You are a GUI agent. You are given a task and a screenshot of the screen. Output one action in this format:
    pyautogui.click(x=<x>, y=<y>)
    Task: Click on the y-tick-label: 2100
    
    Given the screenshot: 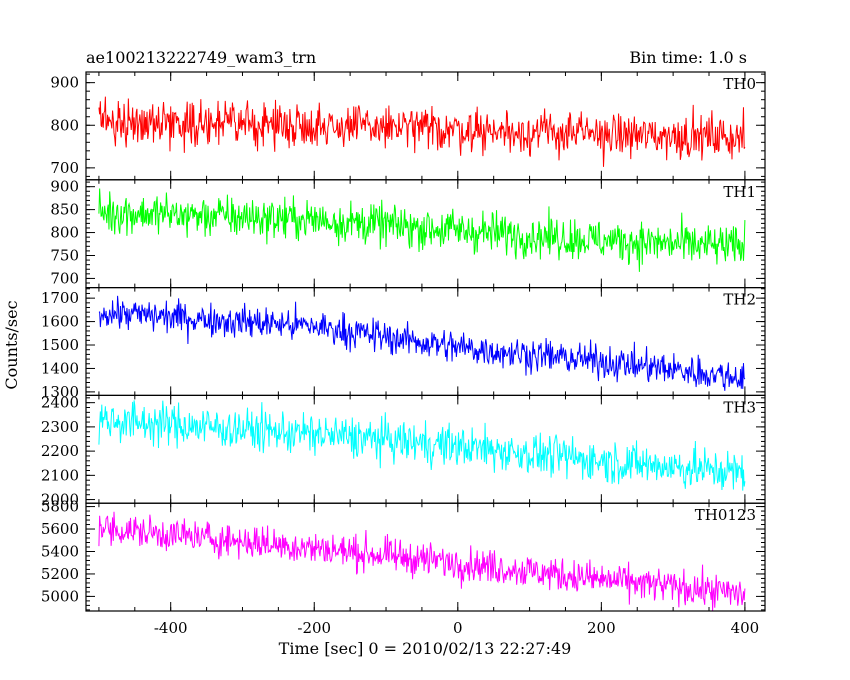 What is the action you would take?
    pyautogui.click(x=60, y=475)
    